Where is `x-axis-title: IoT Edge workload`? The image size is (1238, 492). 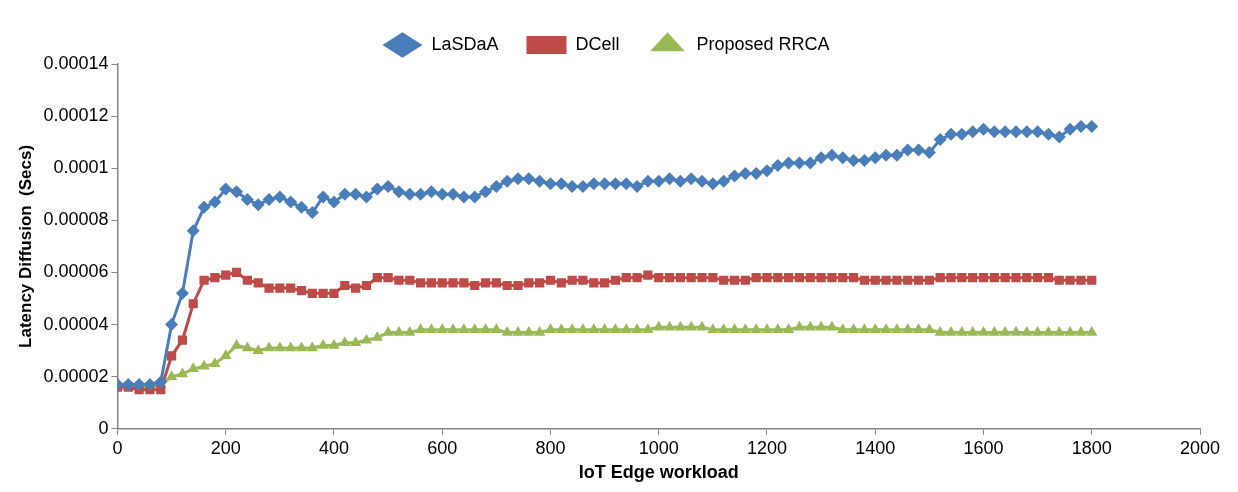 x-axis-title: IoT Edge workload is located at coordinates (658, 472).